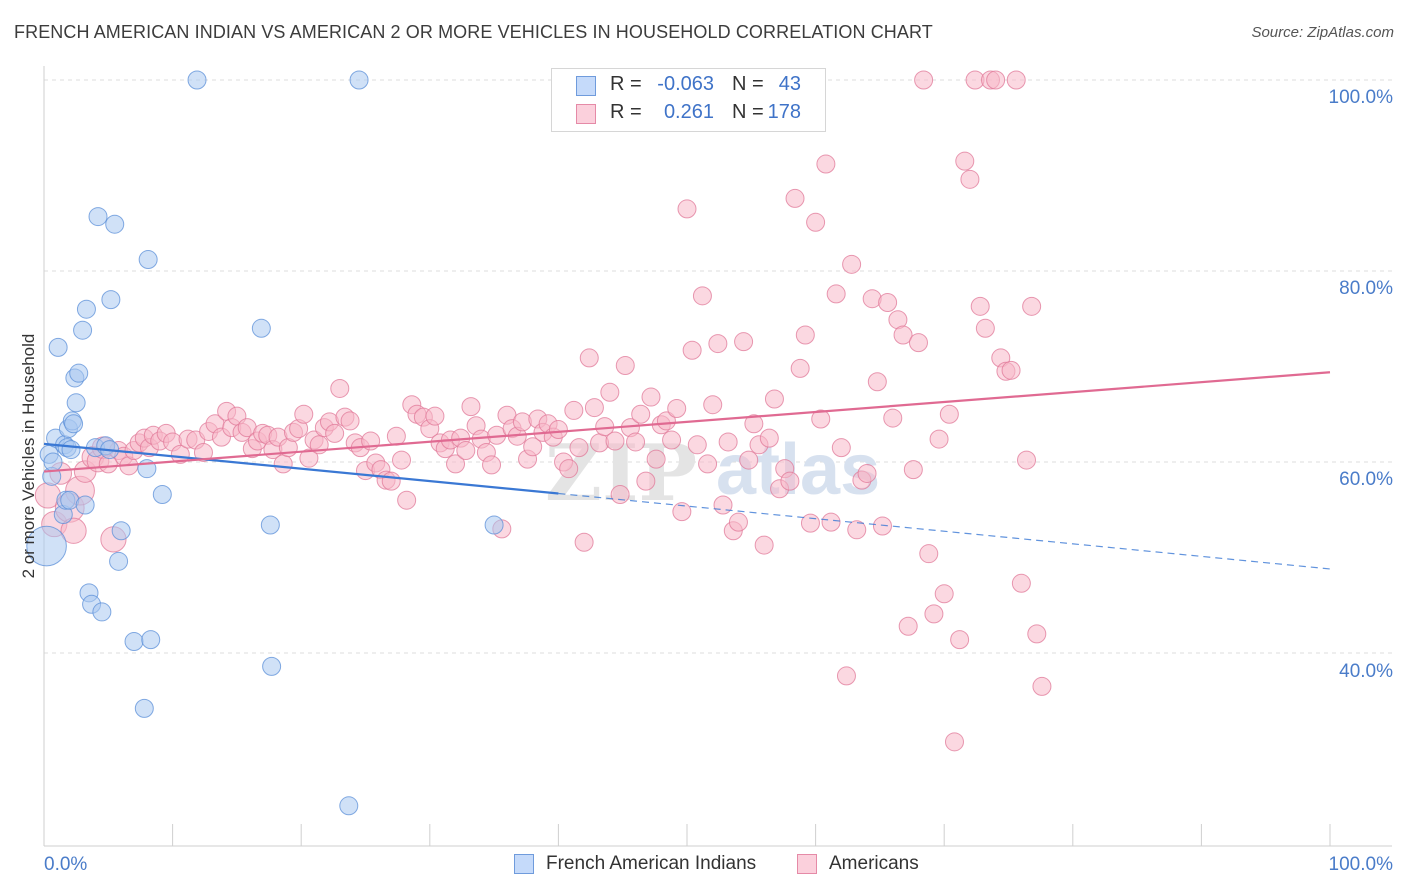  What do you see at coordinates (1366, 288) in the screenshot?
I see `y-tick-label: 80.0%` at bounding box center [1366, 288].